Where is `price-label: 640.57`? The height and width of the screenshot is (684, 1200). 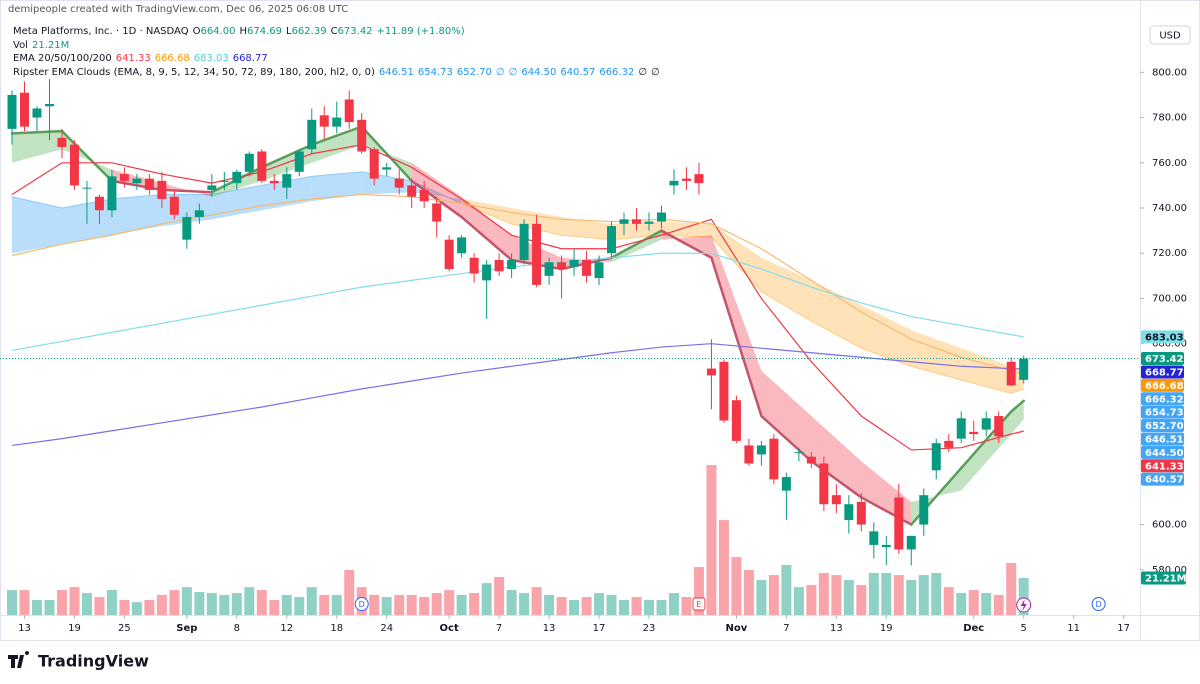 price-label: 640.57 is located at coordinates (1164, 480).